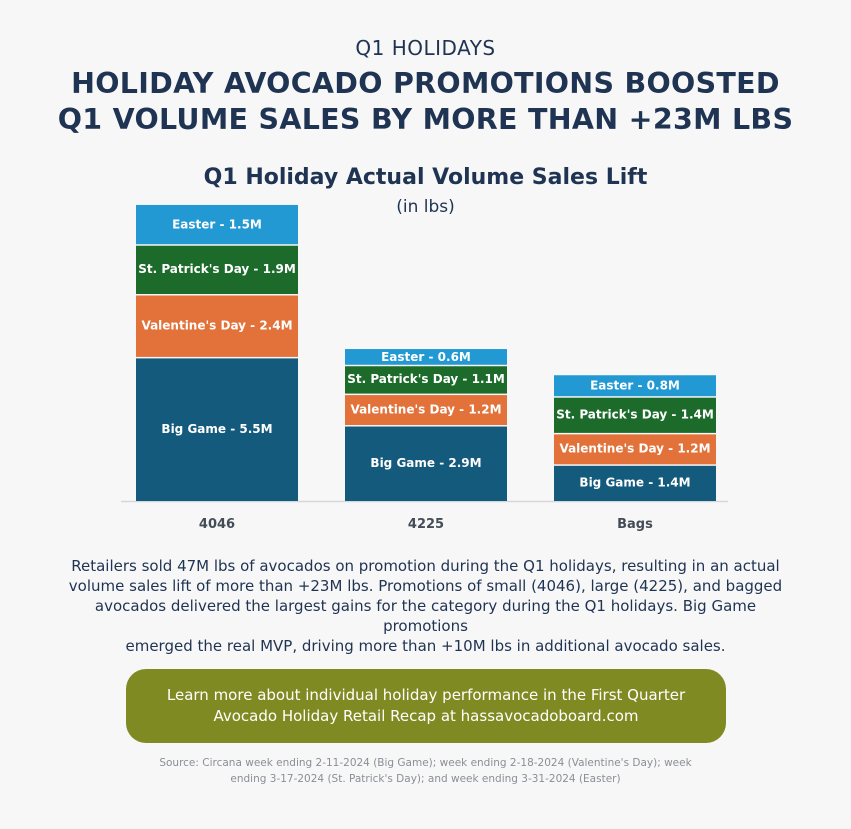  I want to click on bar-segment-bags-easter, so click(635, 386).